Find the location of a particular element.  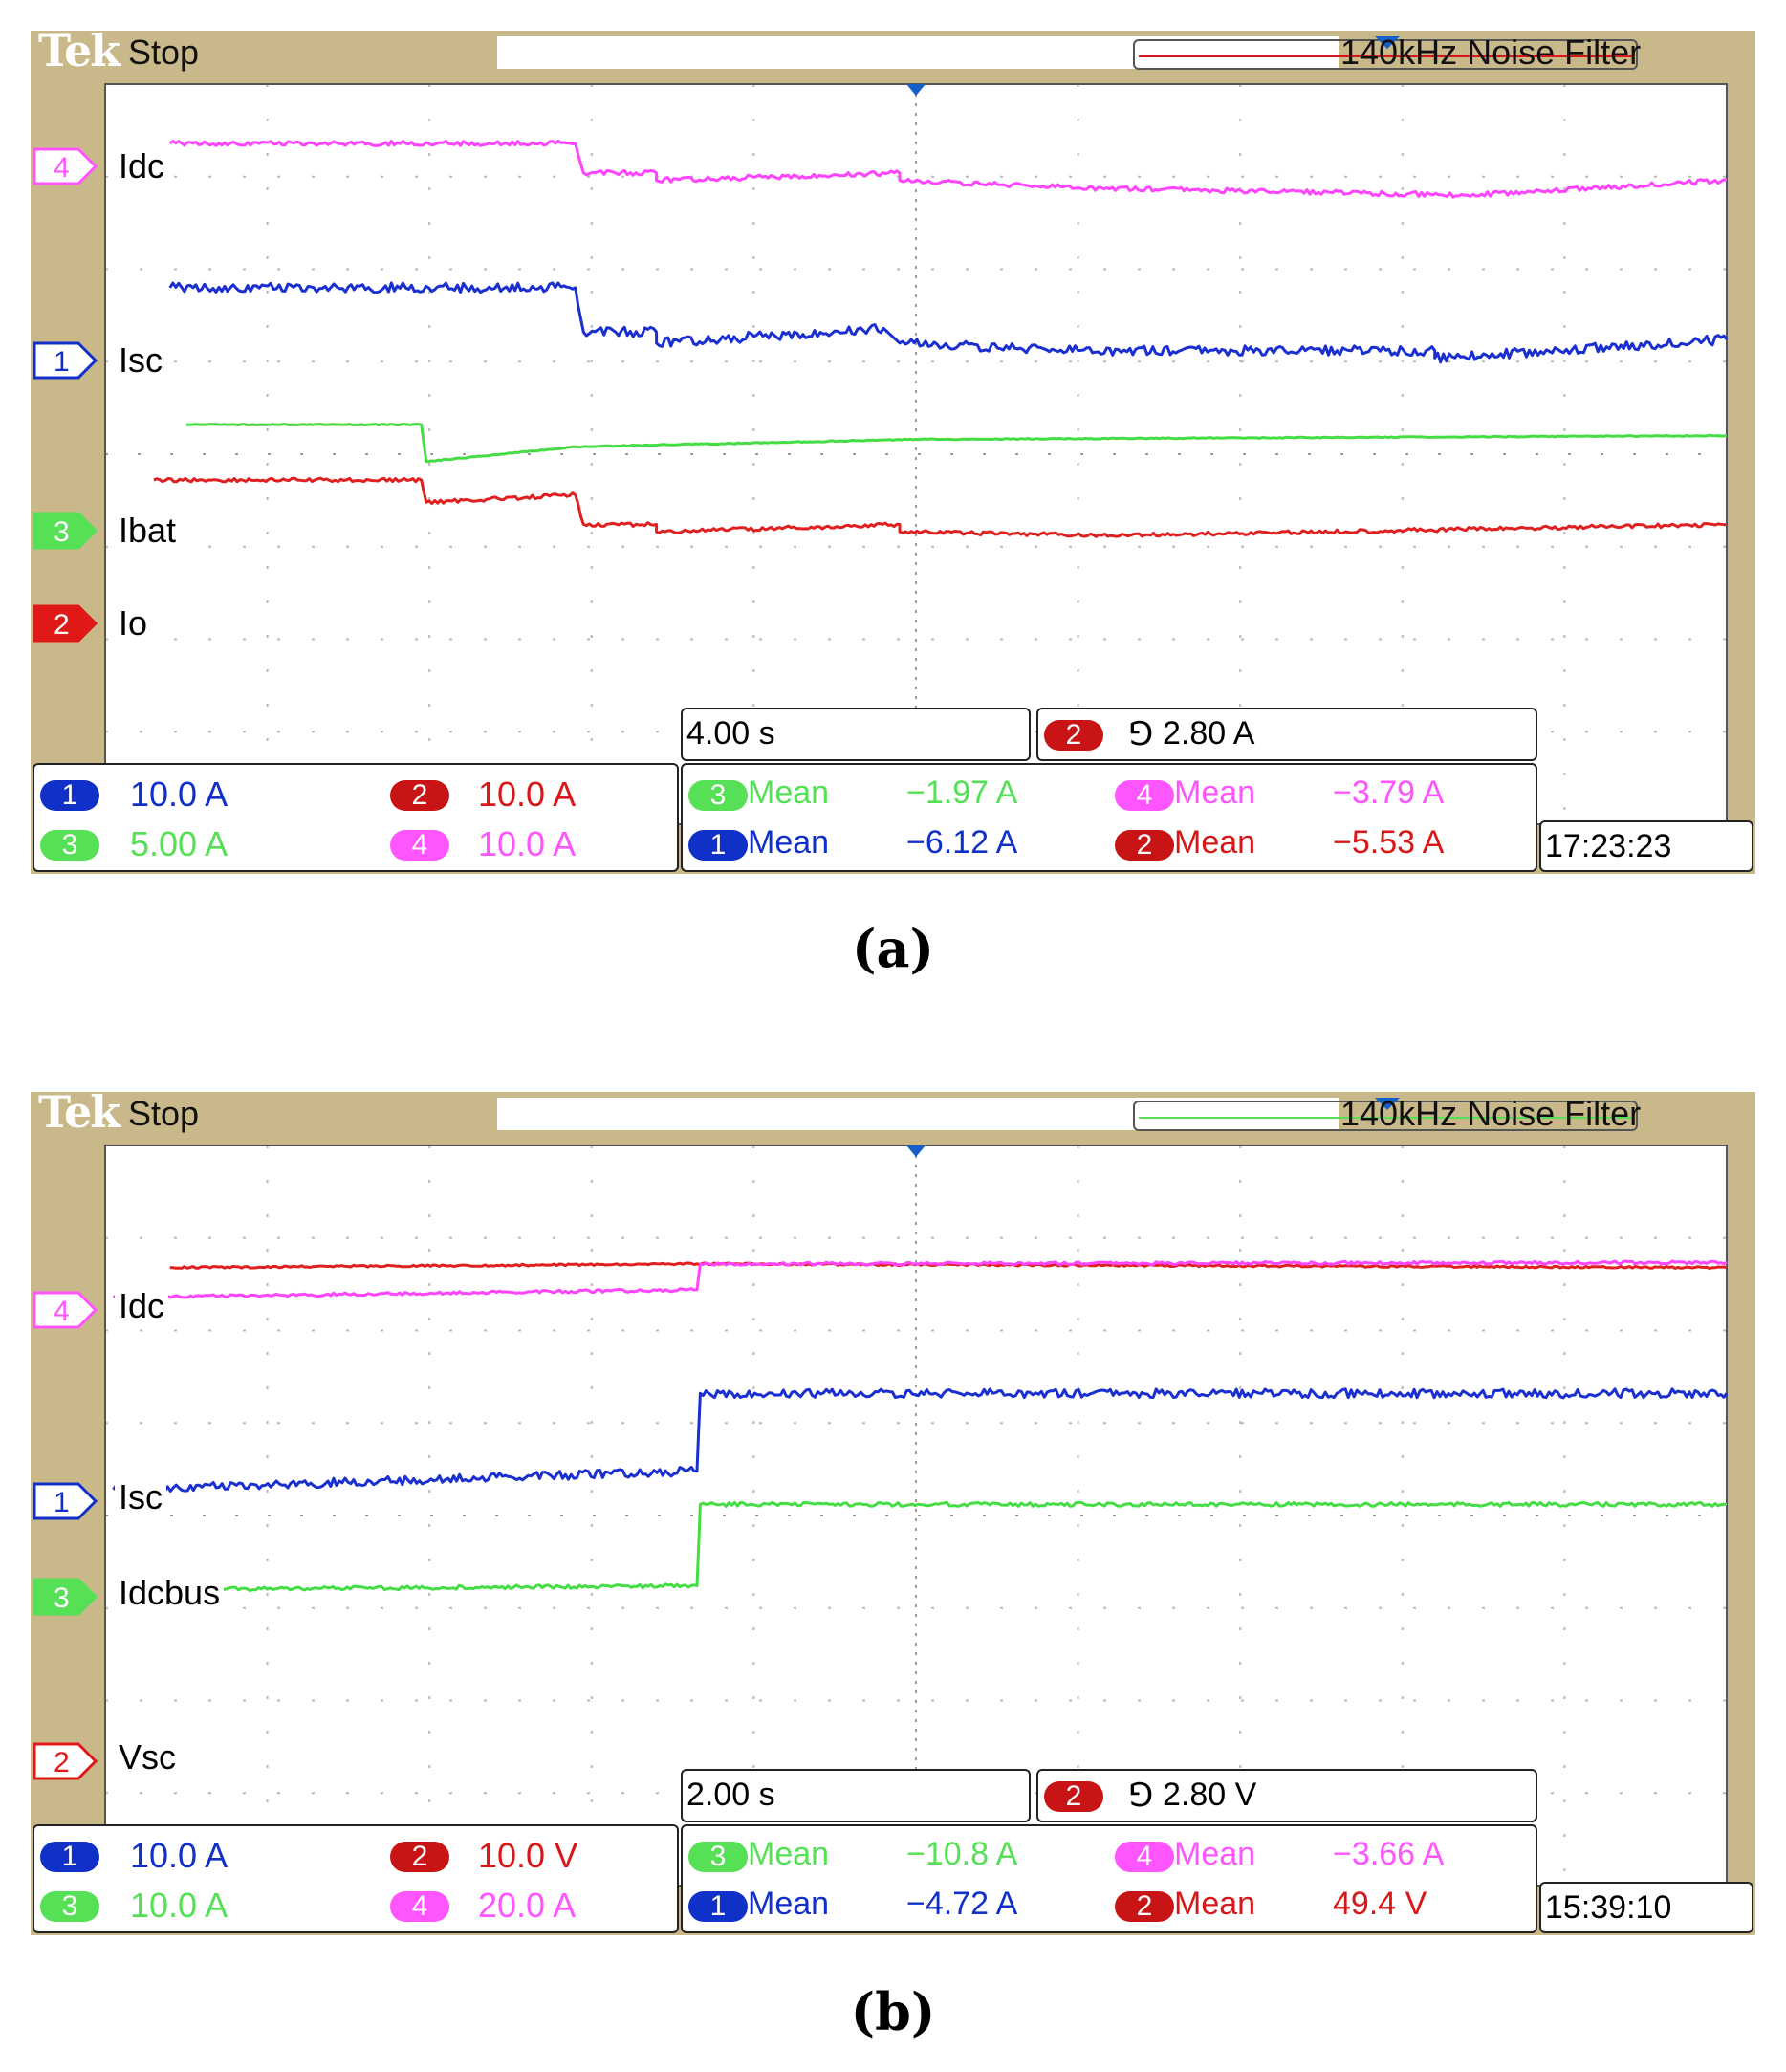

meas-ch4-value: −3.66 A is located at coordinates (1389, 1854).